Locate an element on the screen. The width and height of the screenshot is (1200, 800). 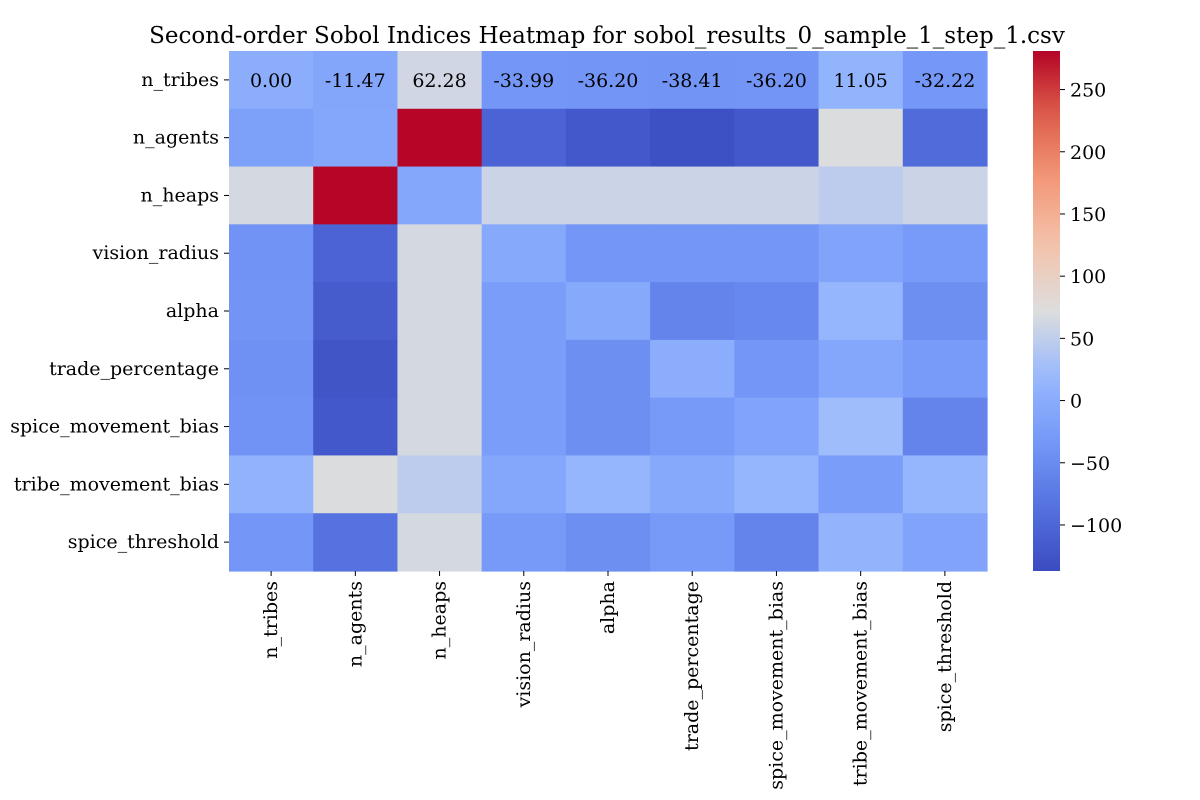
cell-value-label: -11.47 is located at coordinates (355, 81).